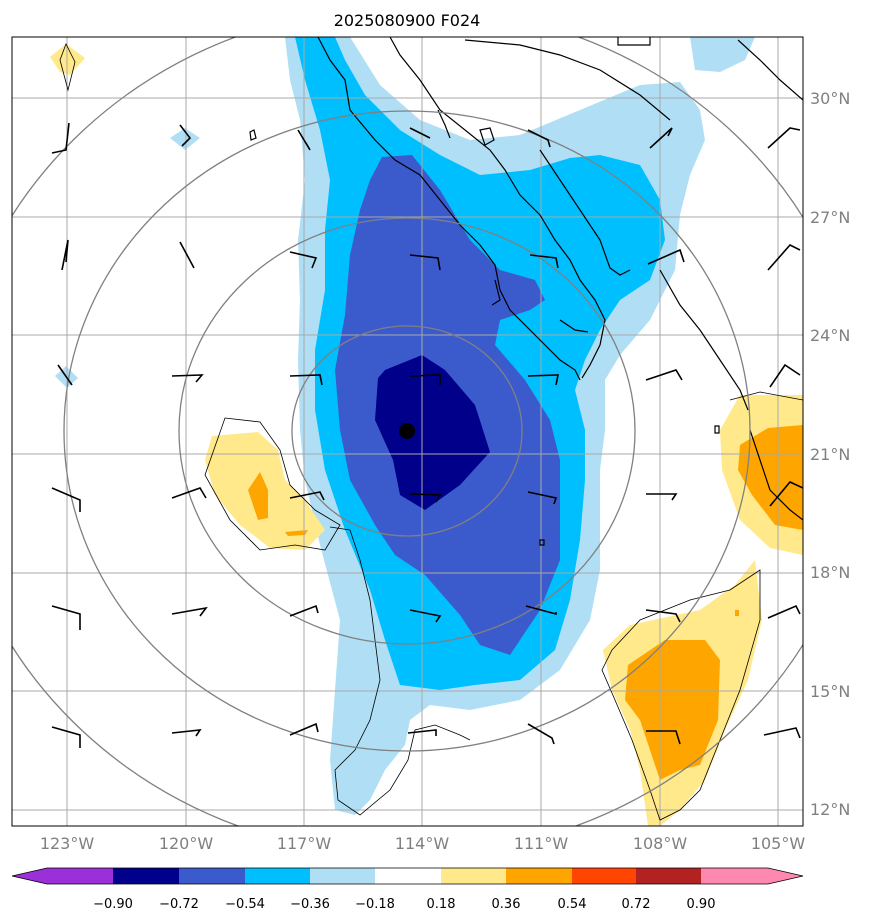 This screenshot has width=873, height=924. What do you see at coordinates (506, 904) in the screenshot?
I see `colorbar-label: 0.36` at bounding box center [506, 904].